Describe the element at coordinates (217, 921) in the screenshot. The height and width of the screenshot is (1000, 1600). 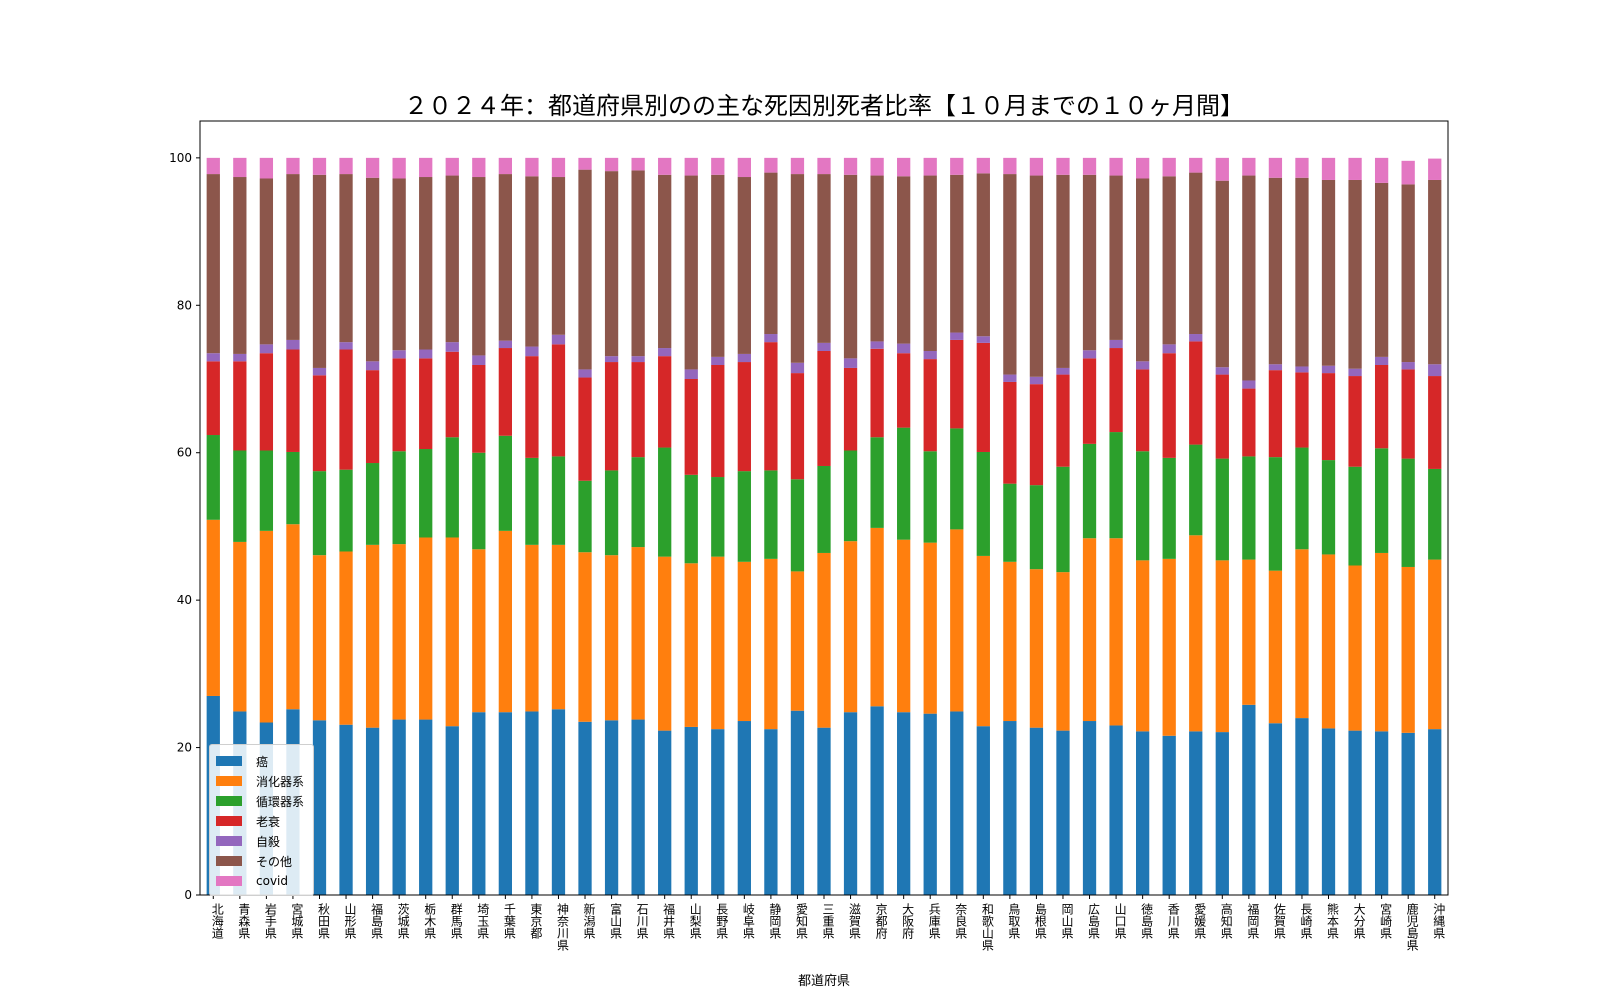
I see `x-tick-label: 北海道` at that location.